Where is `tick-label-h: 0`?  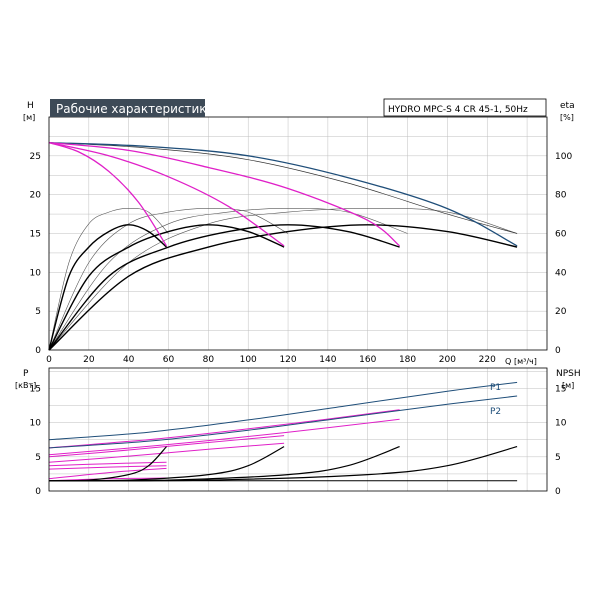 tick-label-h: 0 is located at coordinates (38, 351).